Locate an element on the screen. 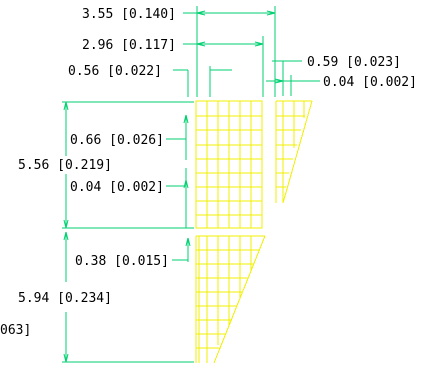 The height and width of the screenshot is (367, 433). label-cell-gap: 0.04 [0.002] is located at coordinates (117, 187).